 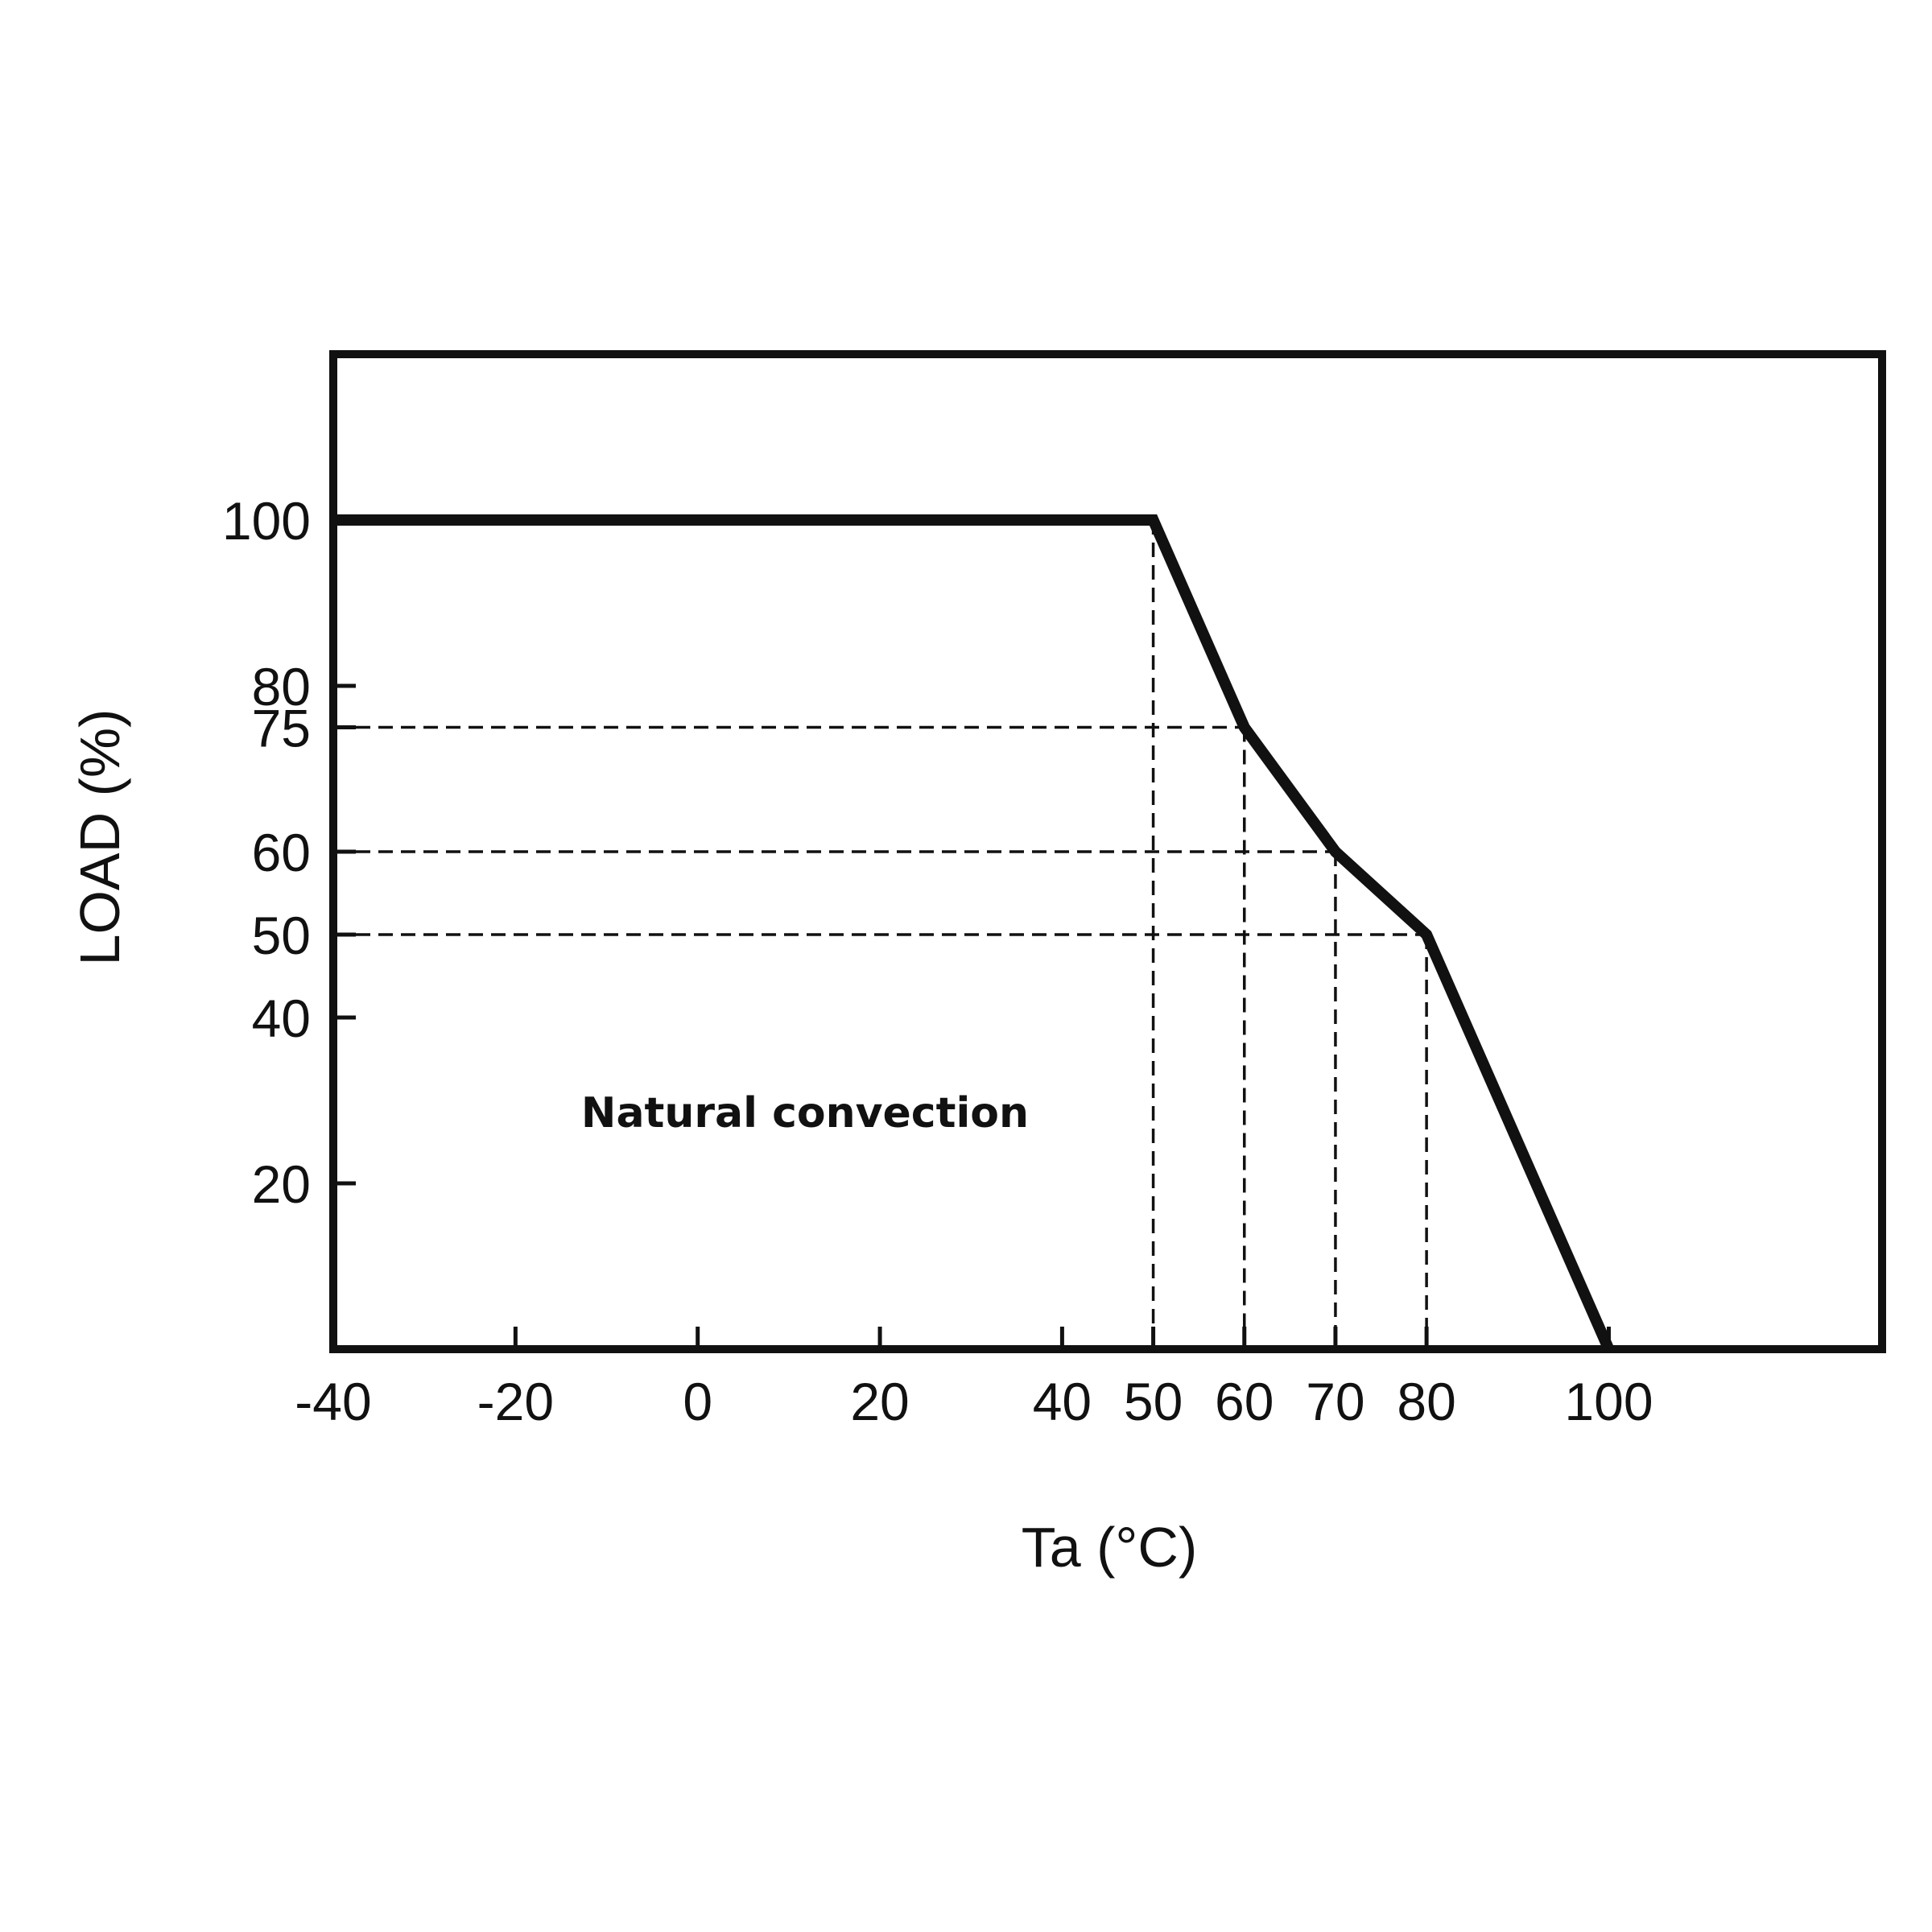 What do you see at coordinates (1153, 1401) in the screenshot?
I see `x-tick-label: 50` at bounding box center [1153, 1401].